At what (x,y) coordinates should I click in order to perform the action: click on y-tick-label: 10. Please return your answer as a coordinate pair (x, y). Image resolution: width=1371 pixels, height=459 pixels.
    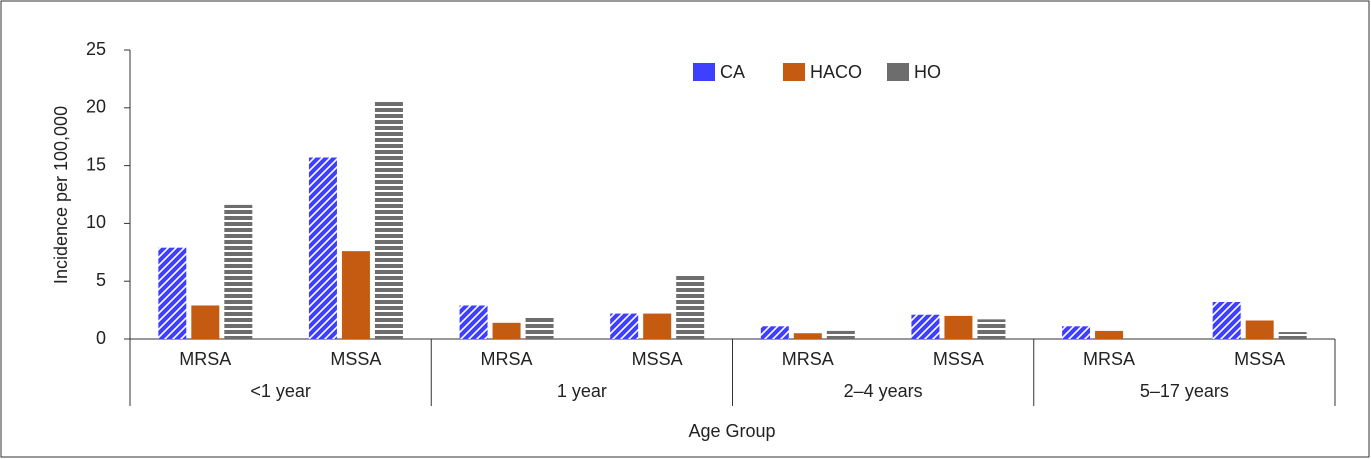
    Looking at the image, I should click on (96, 222).